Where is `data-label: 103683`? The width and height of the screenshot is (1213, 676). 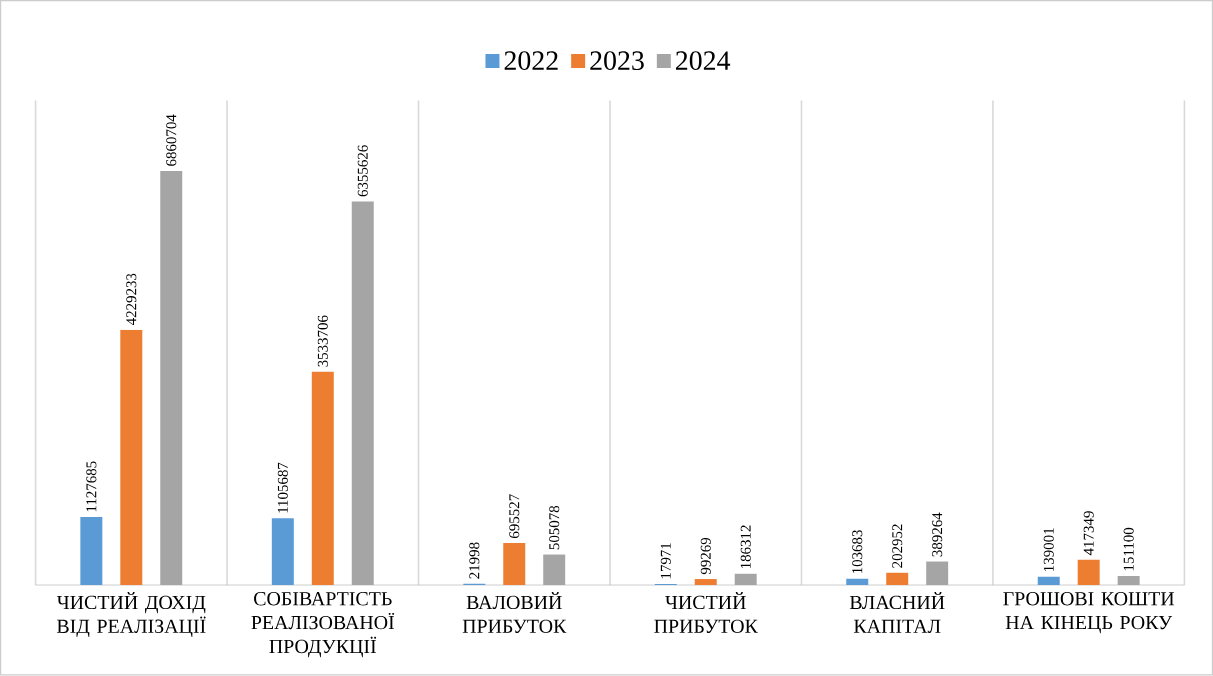 data-label: 103683 is located at coordinates (857, 552).